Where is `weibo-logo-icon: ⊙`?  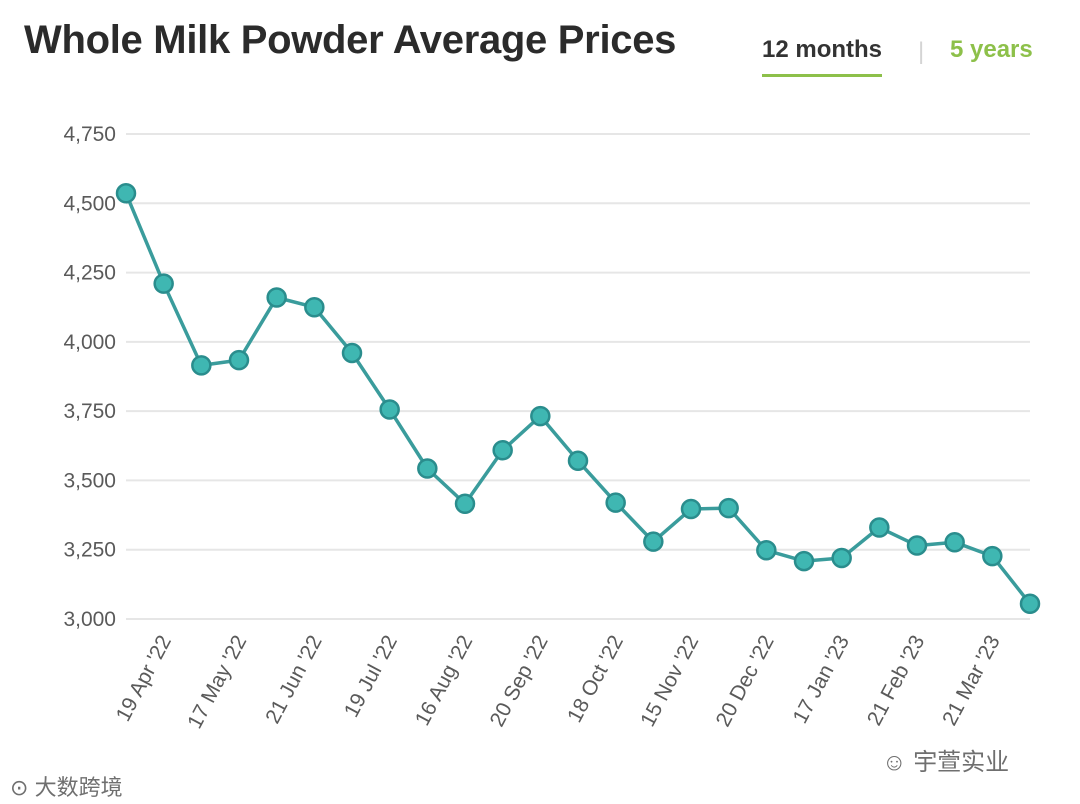 weibo-logo-icon: ⊙ is located at coordinates (19, 787).